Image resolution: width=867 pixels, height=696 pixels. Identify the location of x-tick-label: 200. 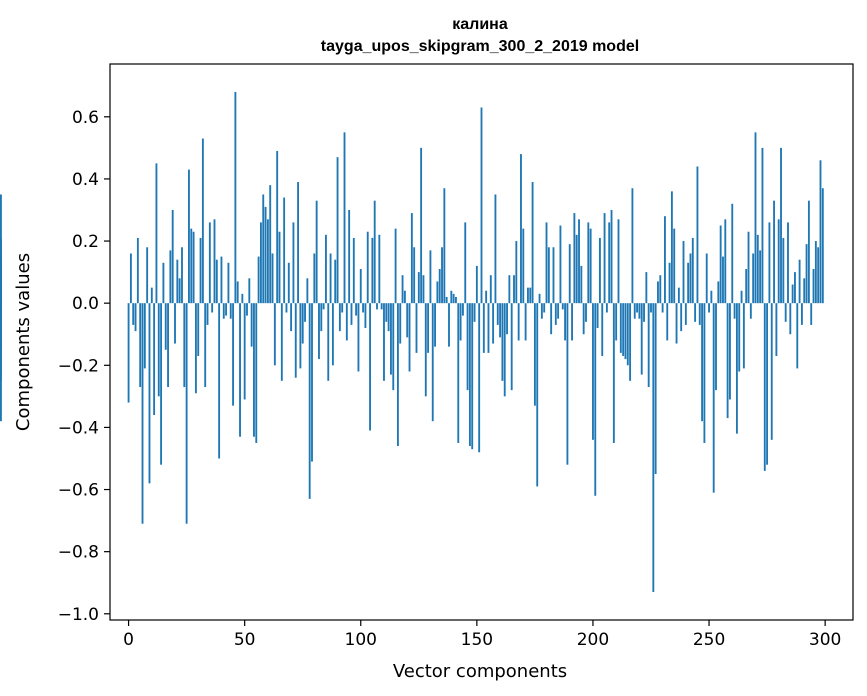
(593, 640).